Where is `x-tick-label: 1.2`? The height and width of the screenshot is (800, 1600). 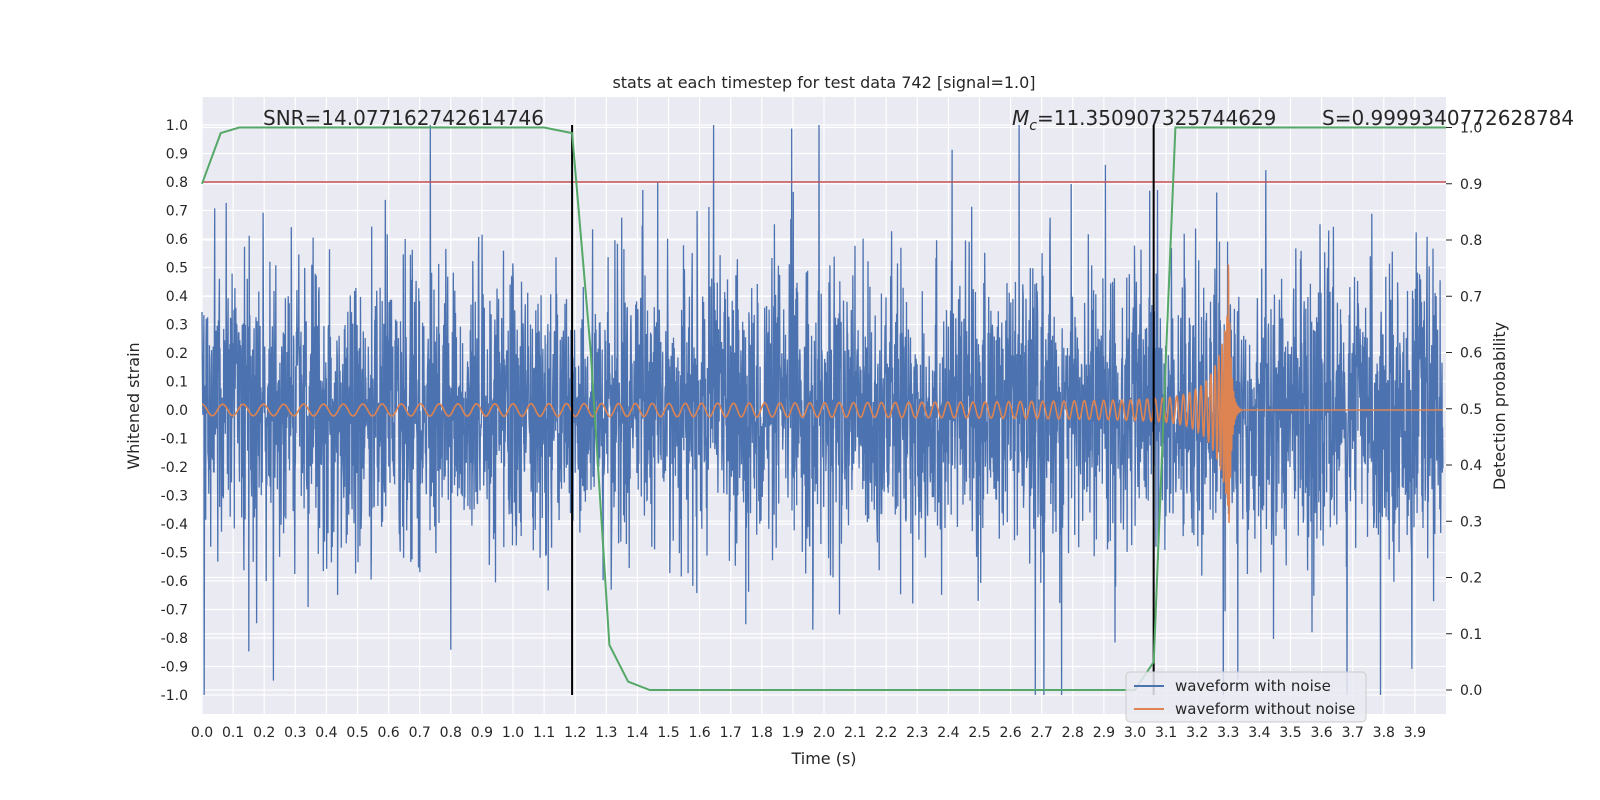
x-tick-label: 1.2 is located at coordinates (575, 733).